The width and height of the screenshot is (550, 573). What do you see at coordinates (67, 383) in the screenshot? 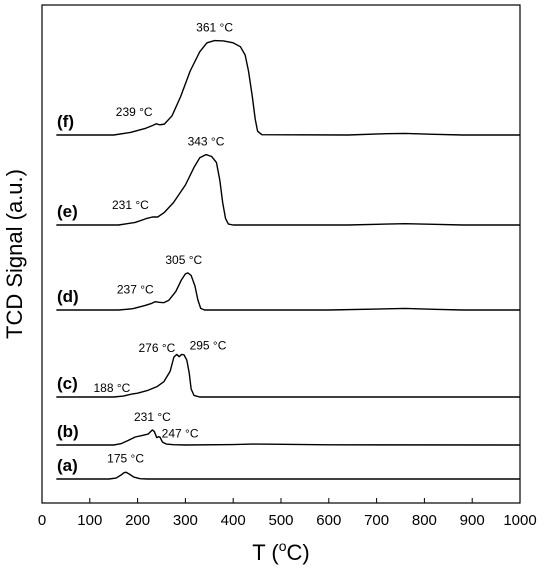
I see `series-label-c: (c)` at bounding box center [67, 383].